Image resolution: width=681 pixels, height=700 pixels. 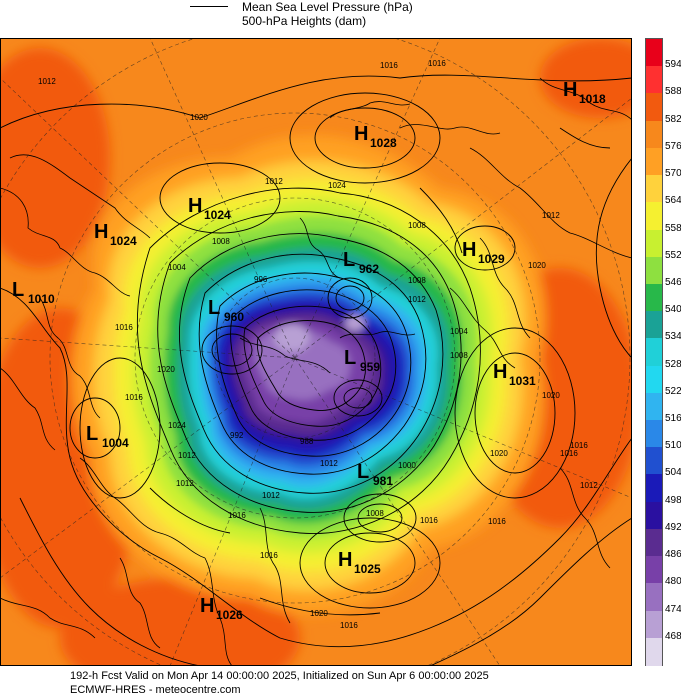 I want to click on pressure-center: L 1010, so click(x=33, y=292).